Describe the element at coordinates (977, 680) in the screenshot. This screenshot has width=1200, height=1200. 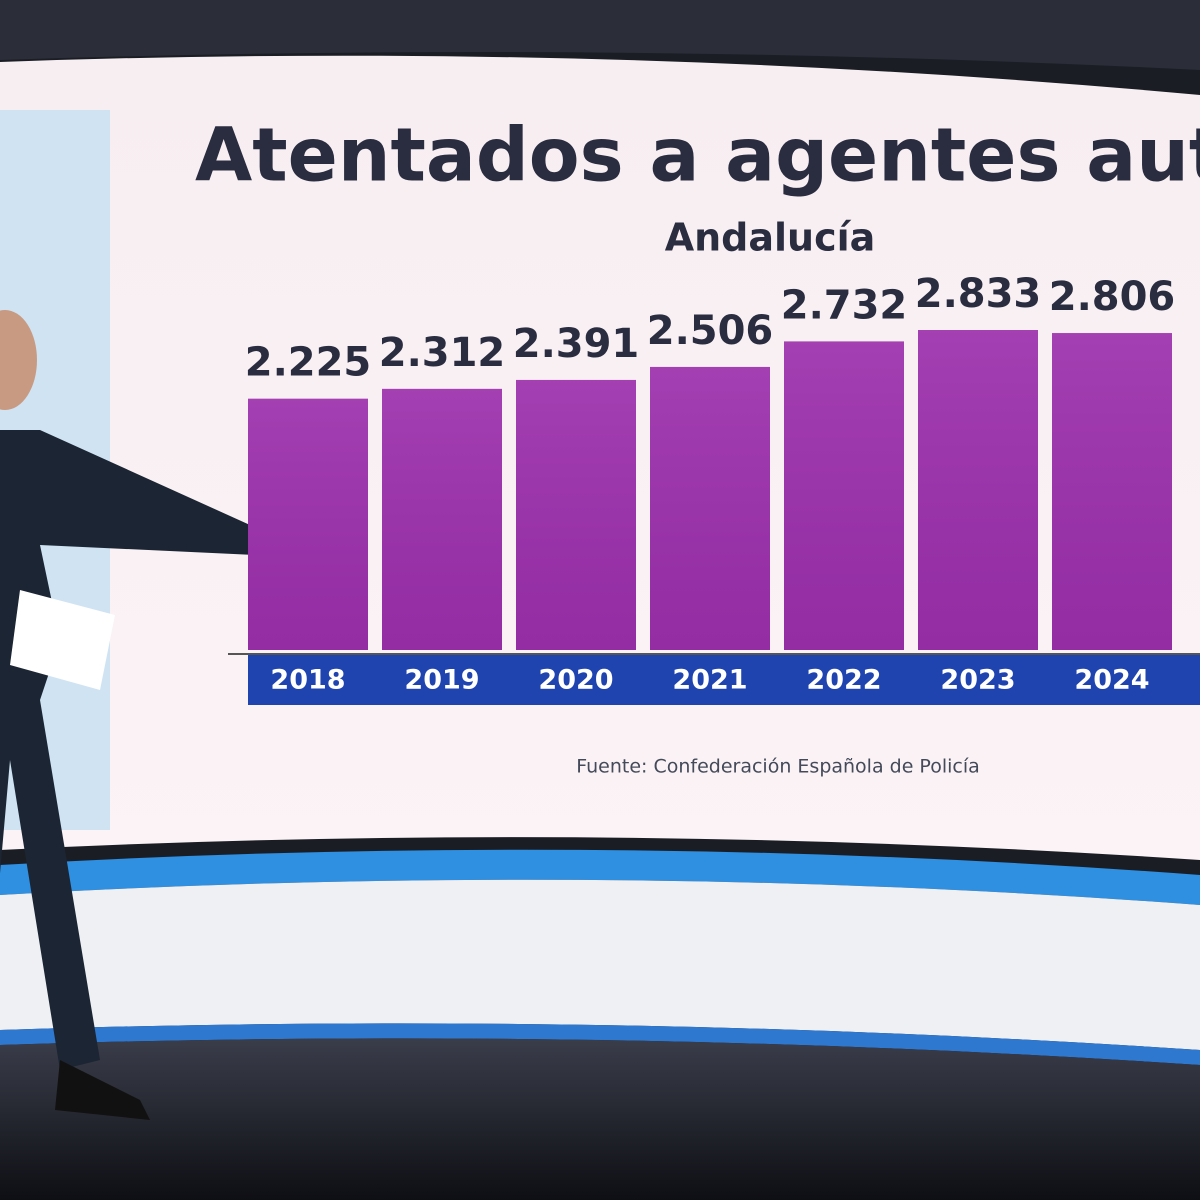
I see `x-tick-label: 2023` at that location.